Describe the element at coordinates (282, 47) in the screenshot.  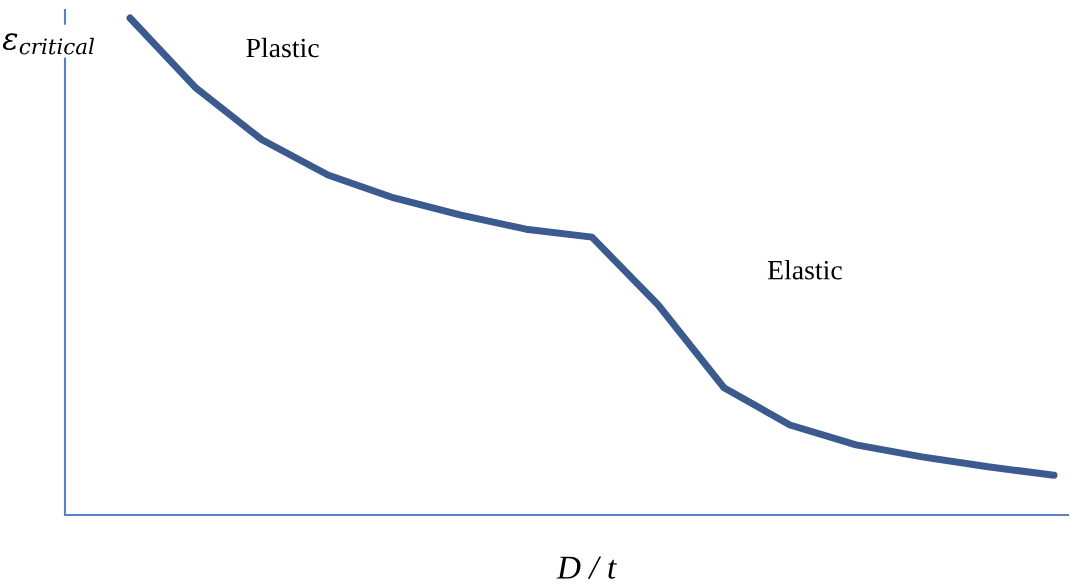
I see `annotation: Plastic` at that location.